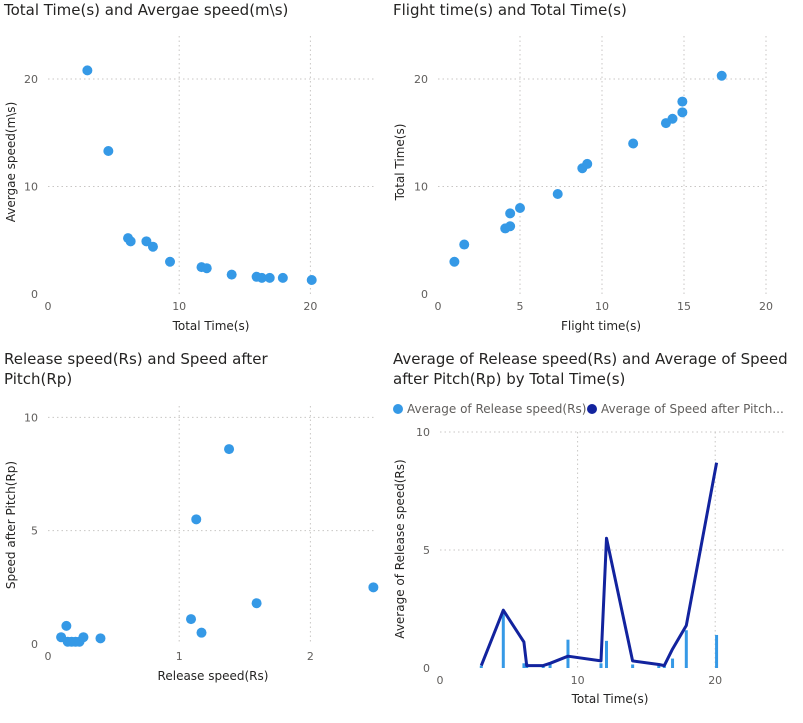 This screenshot has width=803, height=723. I want to click on chart4-title-line2: after Pitch(Rp) by Total Time(s), so click(509, 379).